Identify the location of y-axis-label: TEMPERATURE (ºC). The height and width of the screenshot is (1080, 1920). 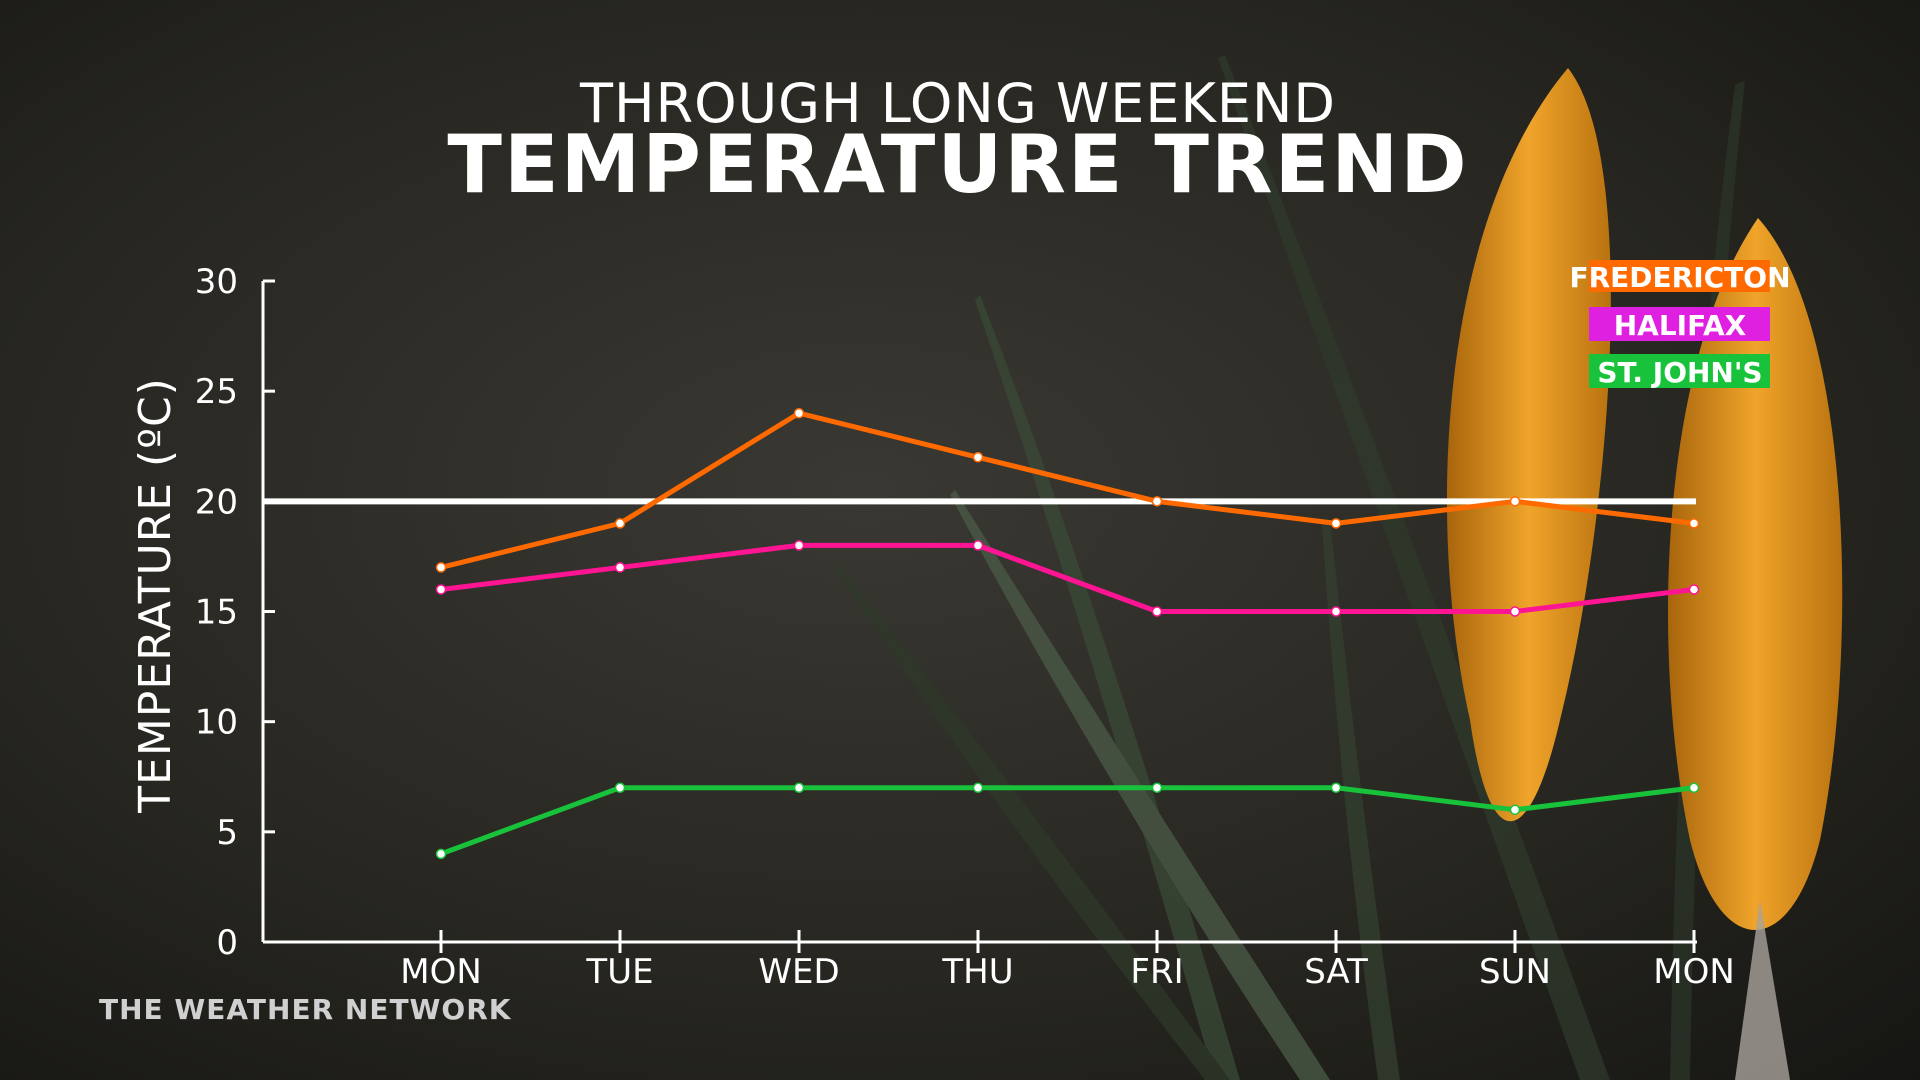
(155, 595).